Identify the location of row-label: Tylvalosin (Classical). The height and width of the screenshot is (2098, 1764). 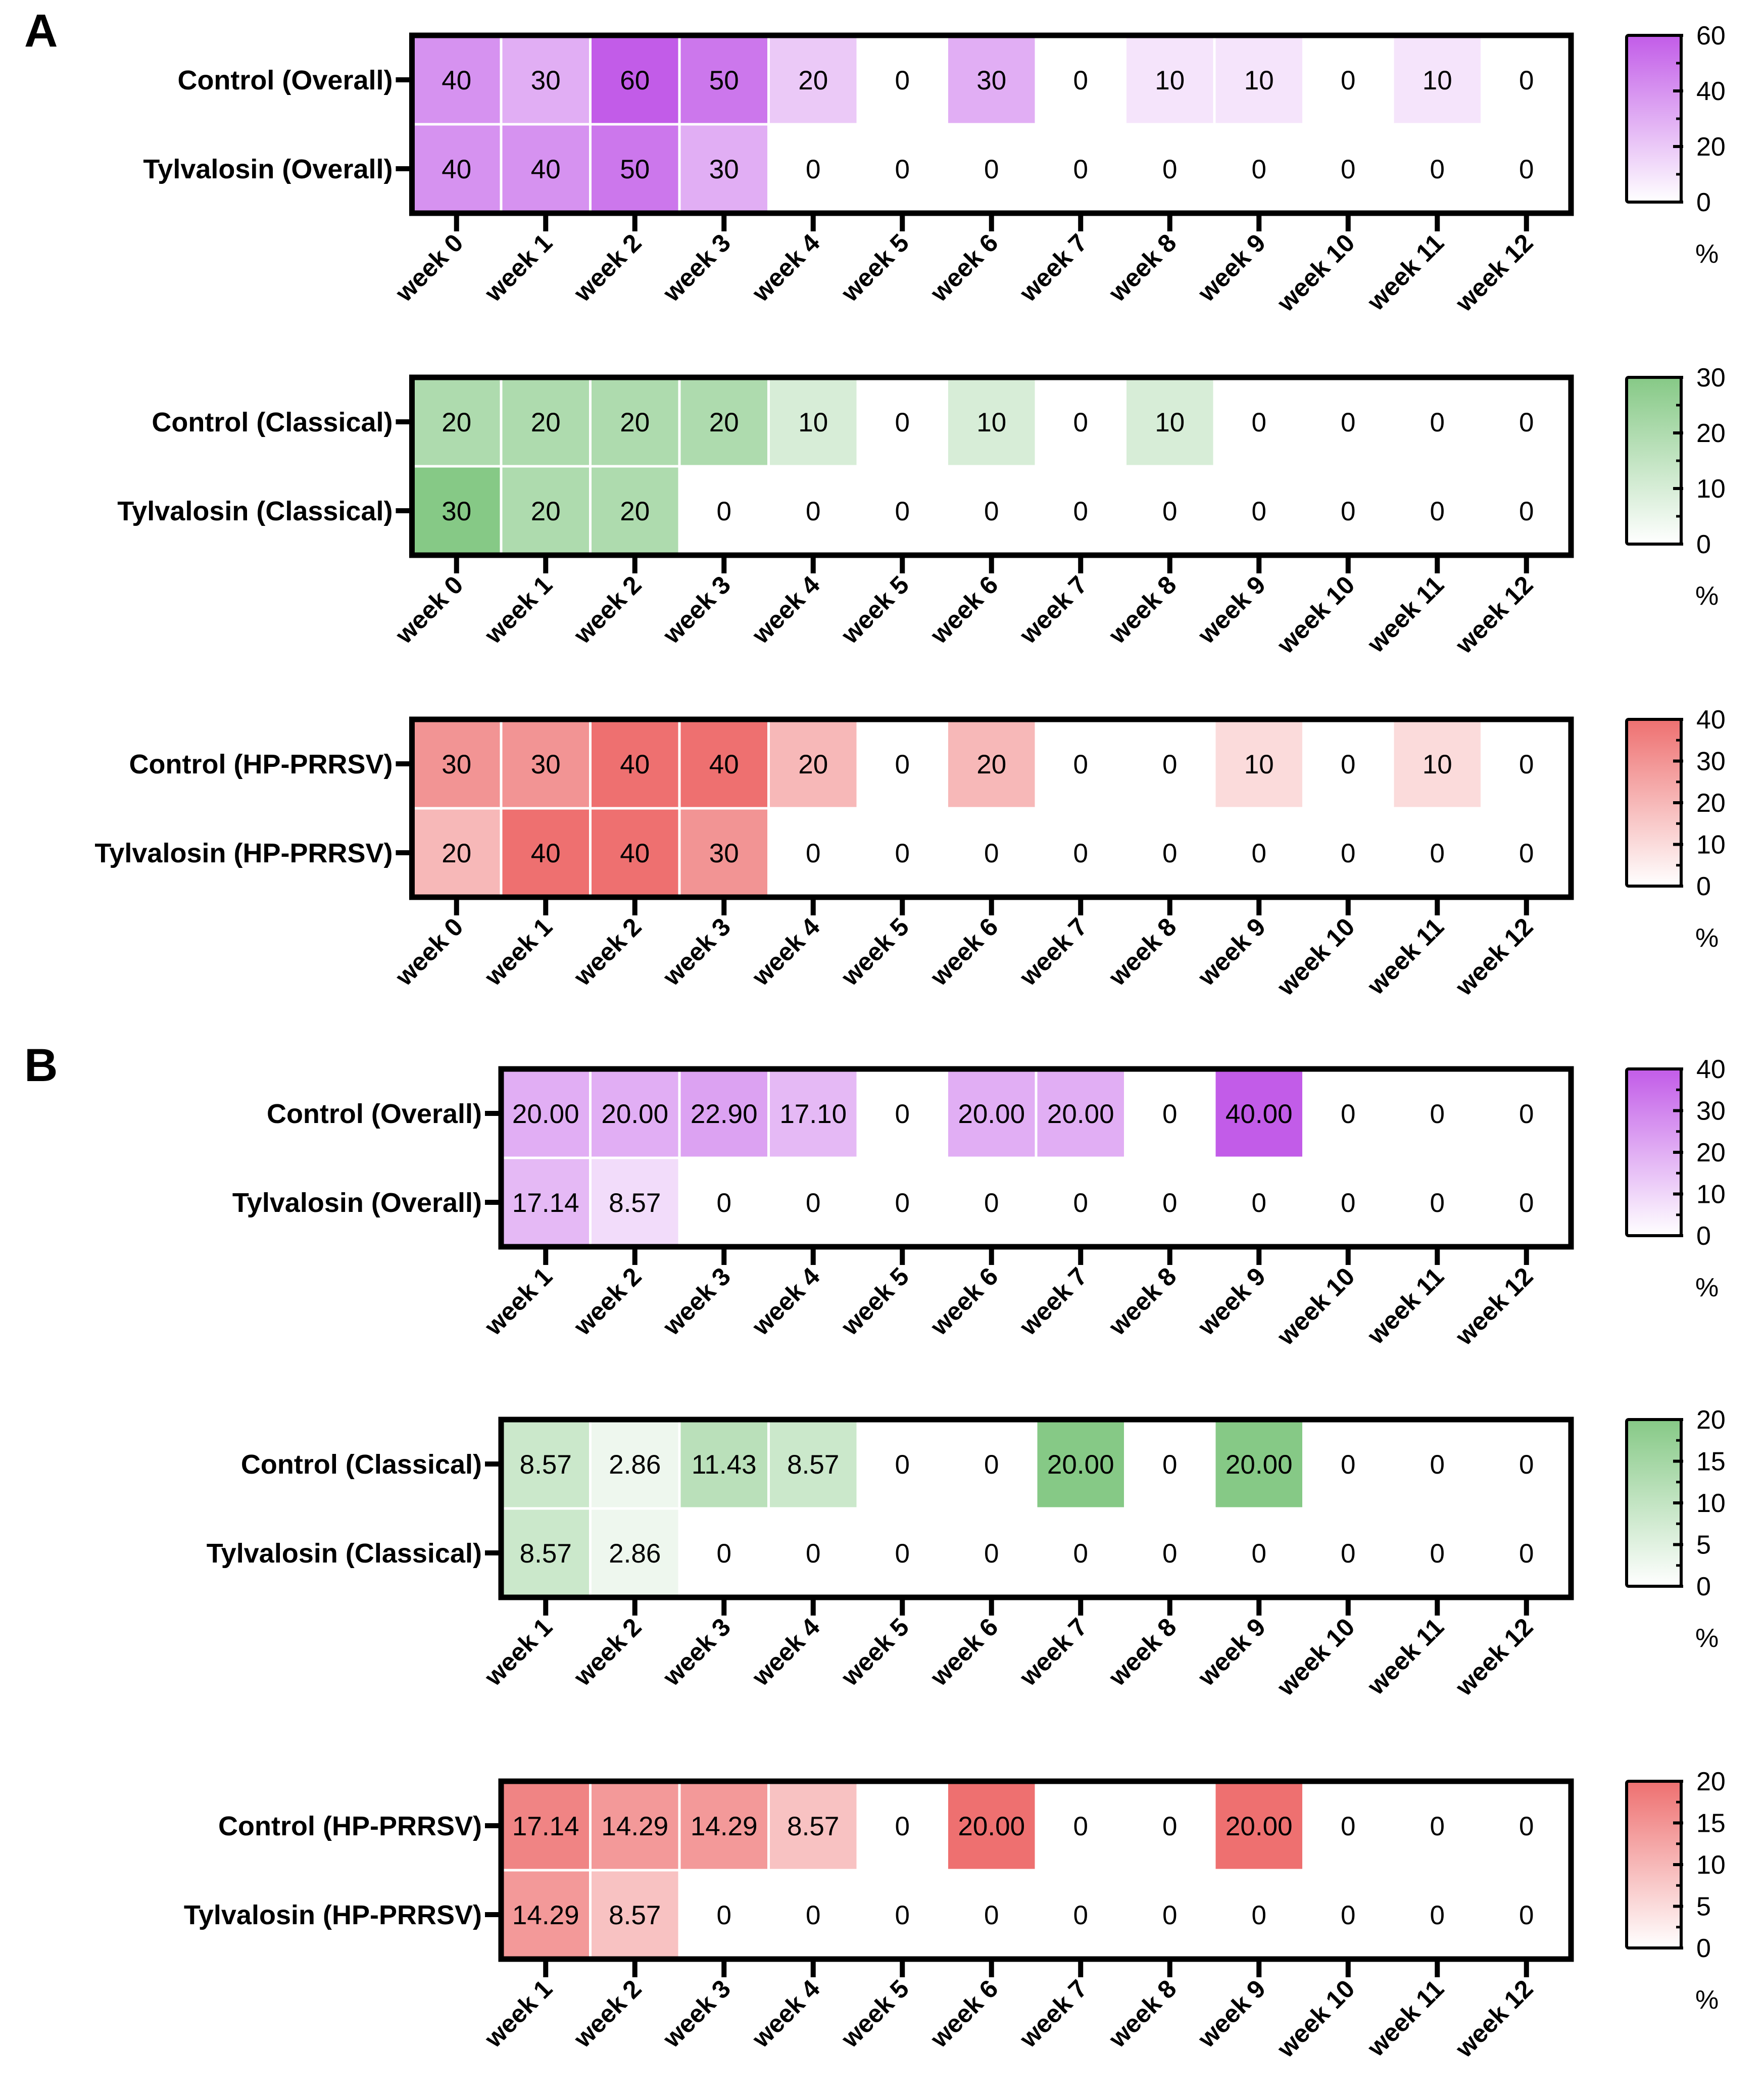
(255, 511).